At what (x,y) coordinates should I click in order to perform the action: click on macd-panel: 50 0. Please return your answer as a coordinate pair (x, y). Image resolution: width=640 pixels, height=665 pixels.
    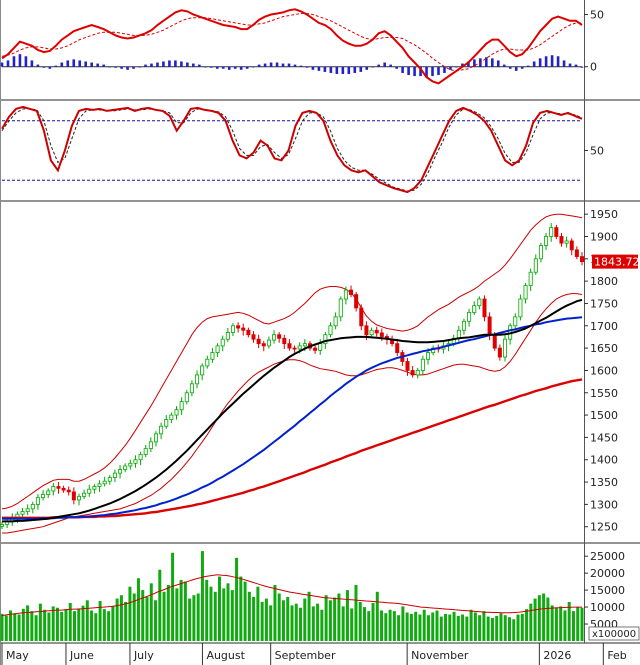
    Looking at the image, I should click on (302, 46).